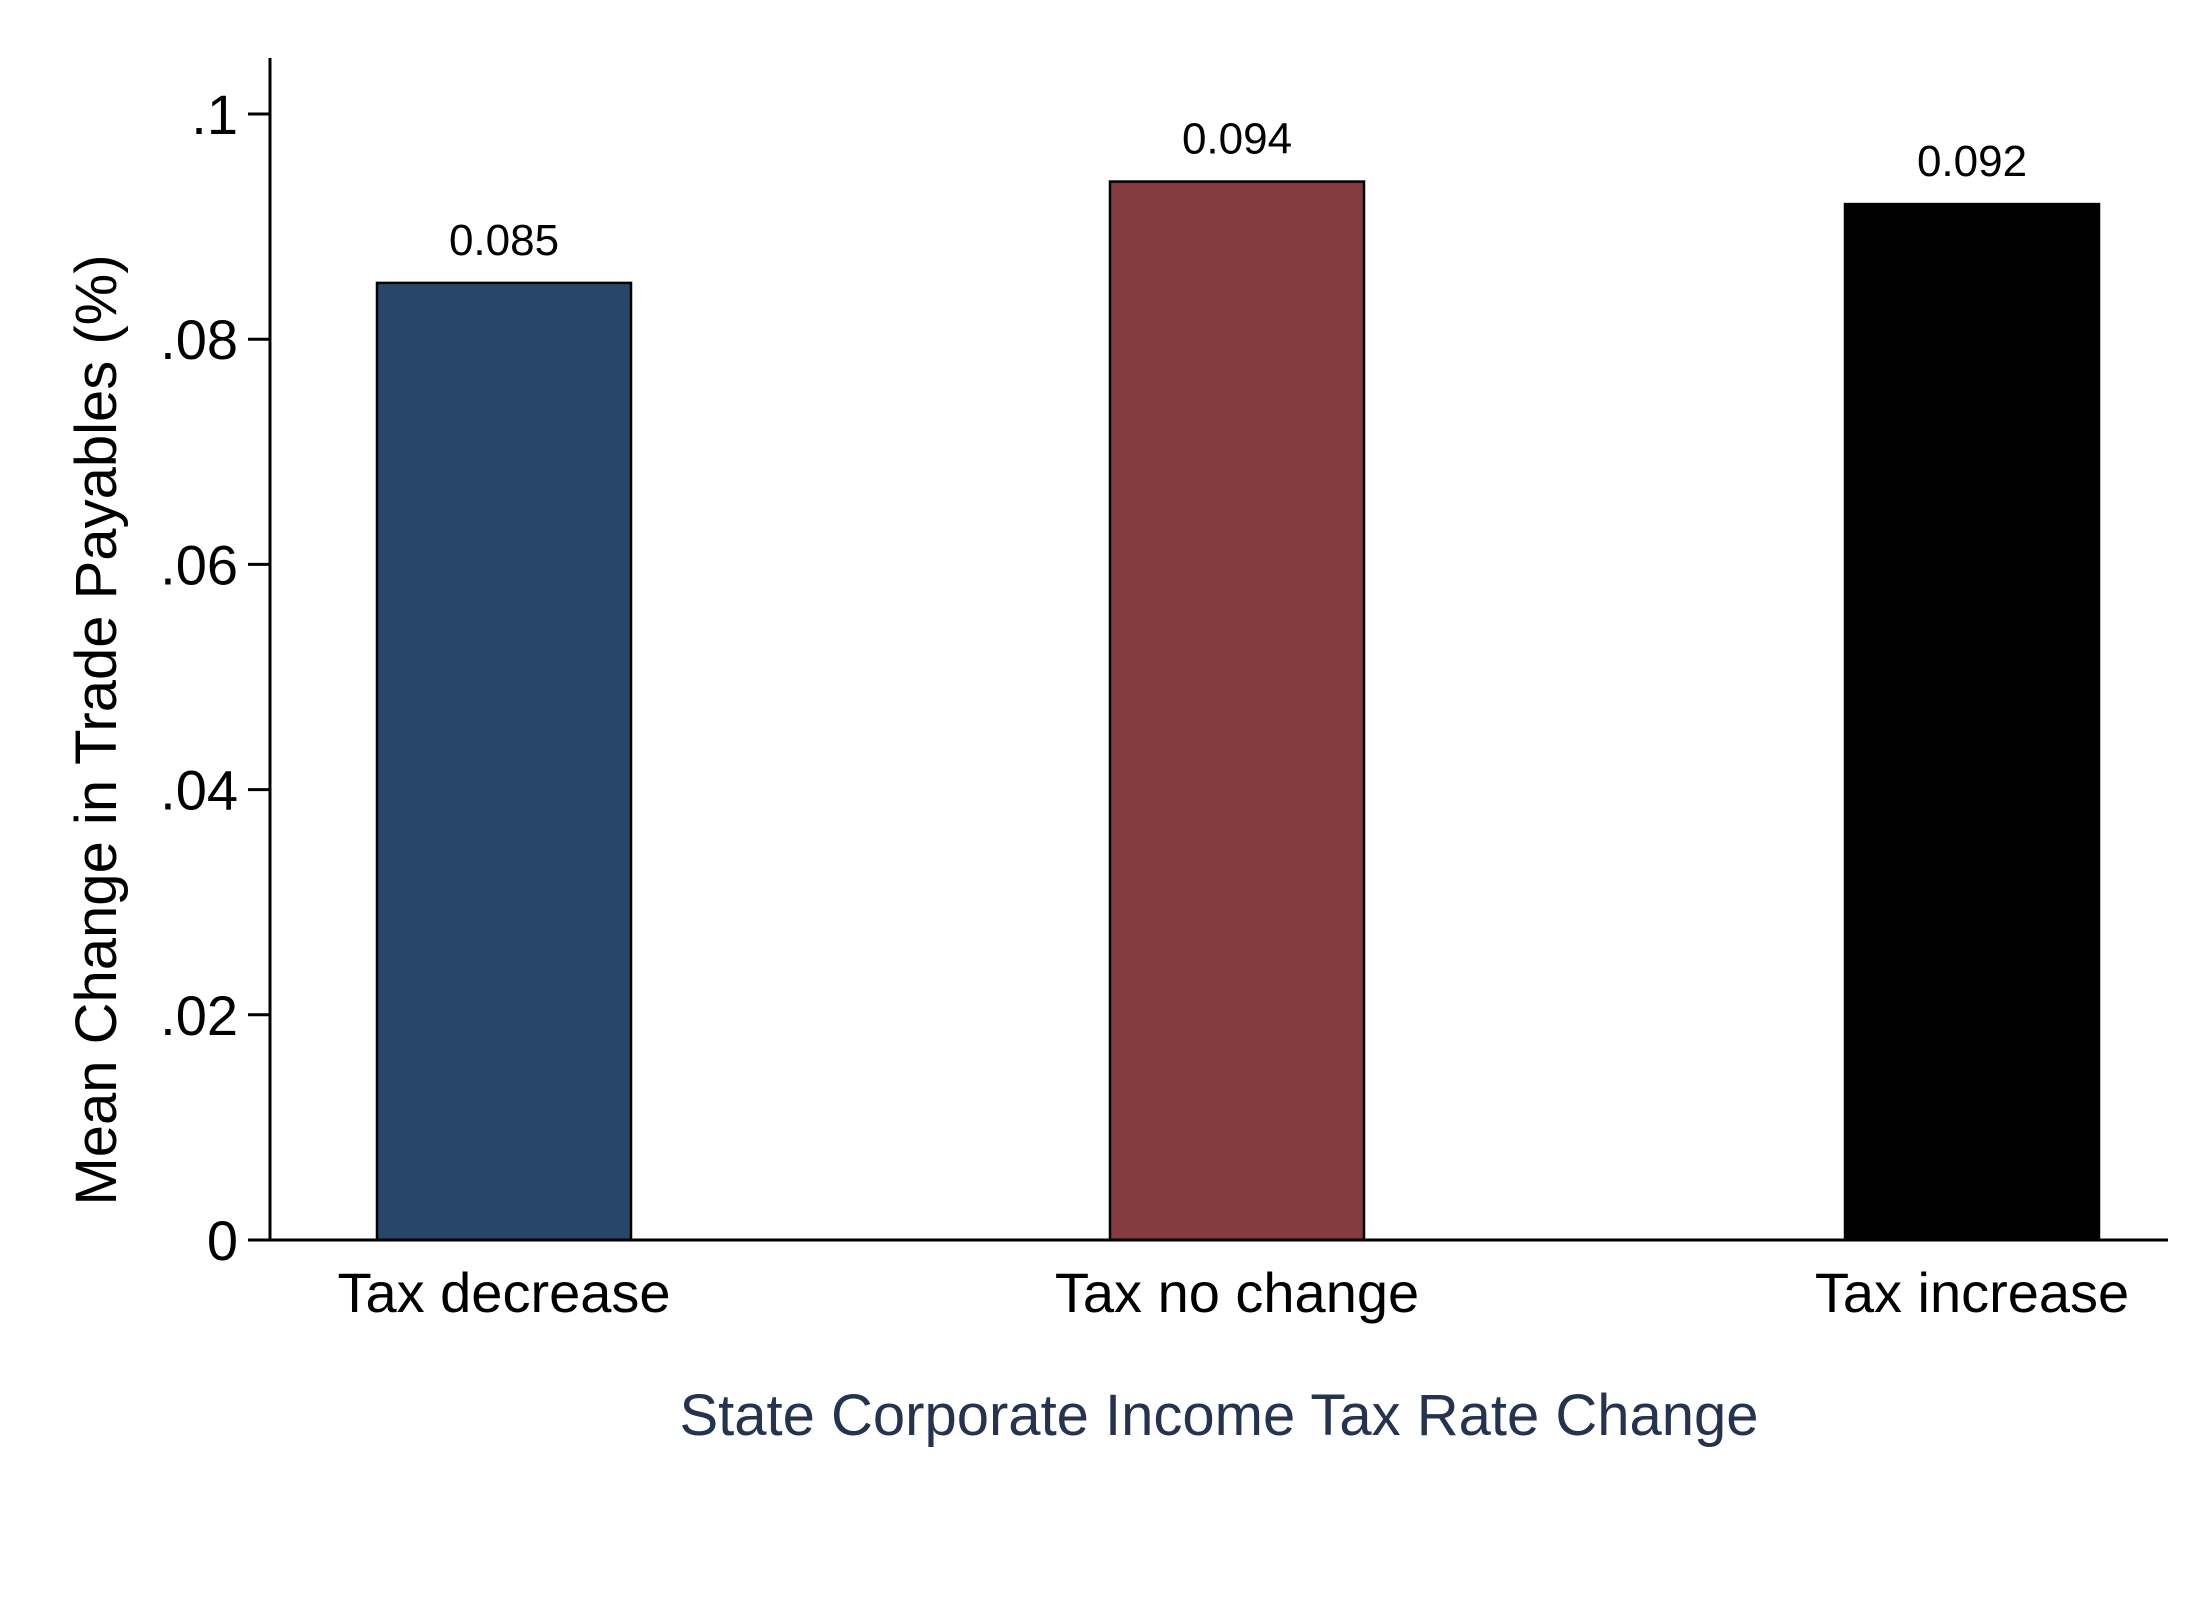  Describe the element at coordinates (1238, 190) in the screenshot. I see `bar-value-labels: 0.085 0.094 0.092` at that location.